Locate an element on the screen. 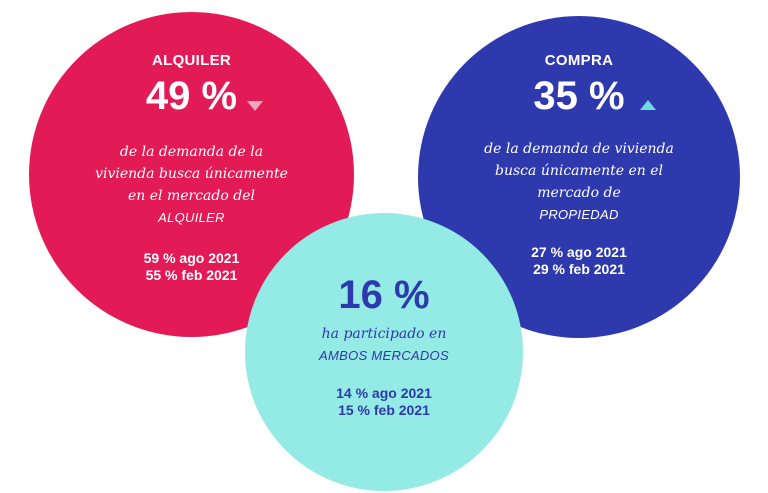  alquiler-label: ALQUILER is located at coordinates (191, 60).